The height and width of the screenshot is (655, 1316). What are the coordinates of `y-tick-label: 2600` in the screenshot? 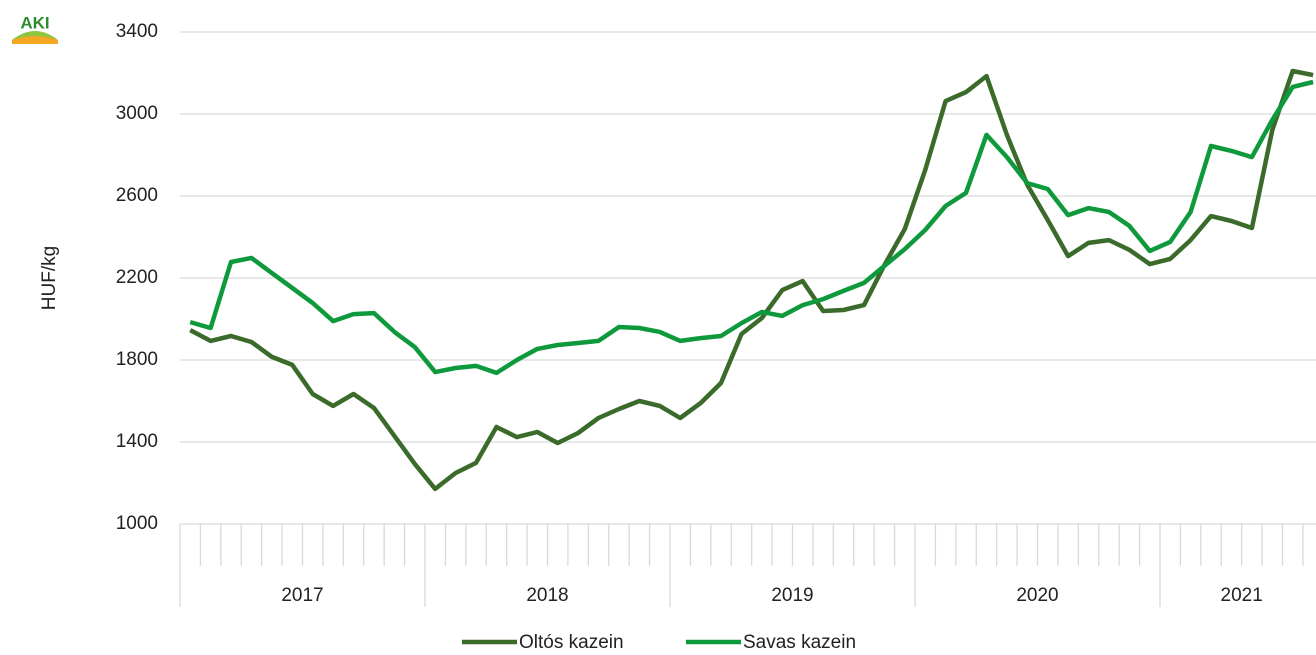 It's located at (137, 195).